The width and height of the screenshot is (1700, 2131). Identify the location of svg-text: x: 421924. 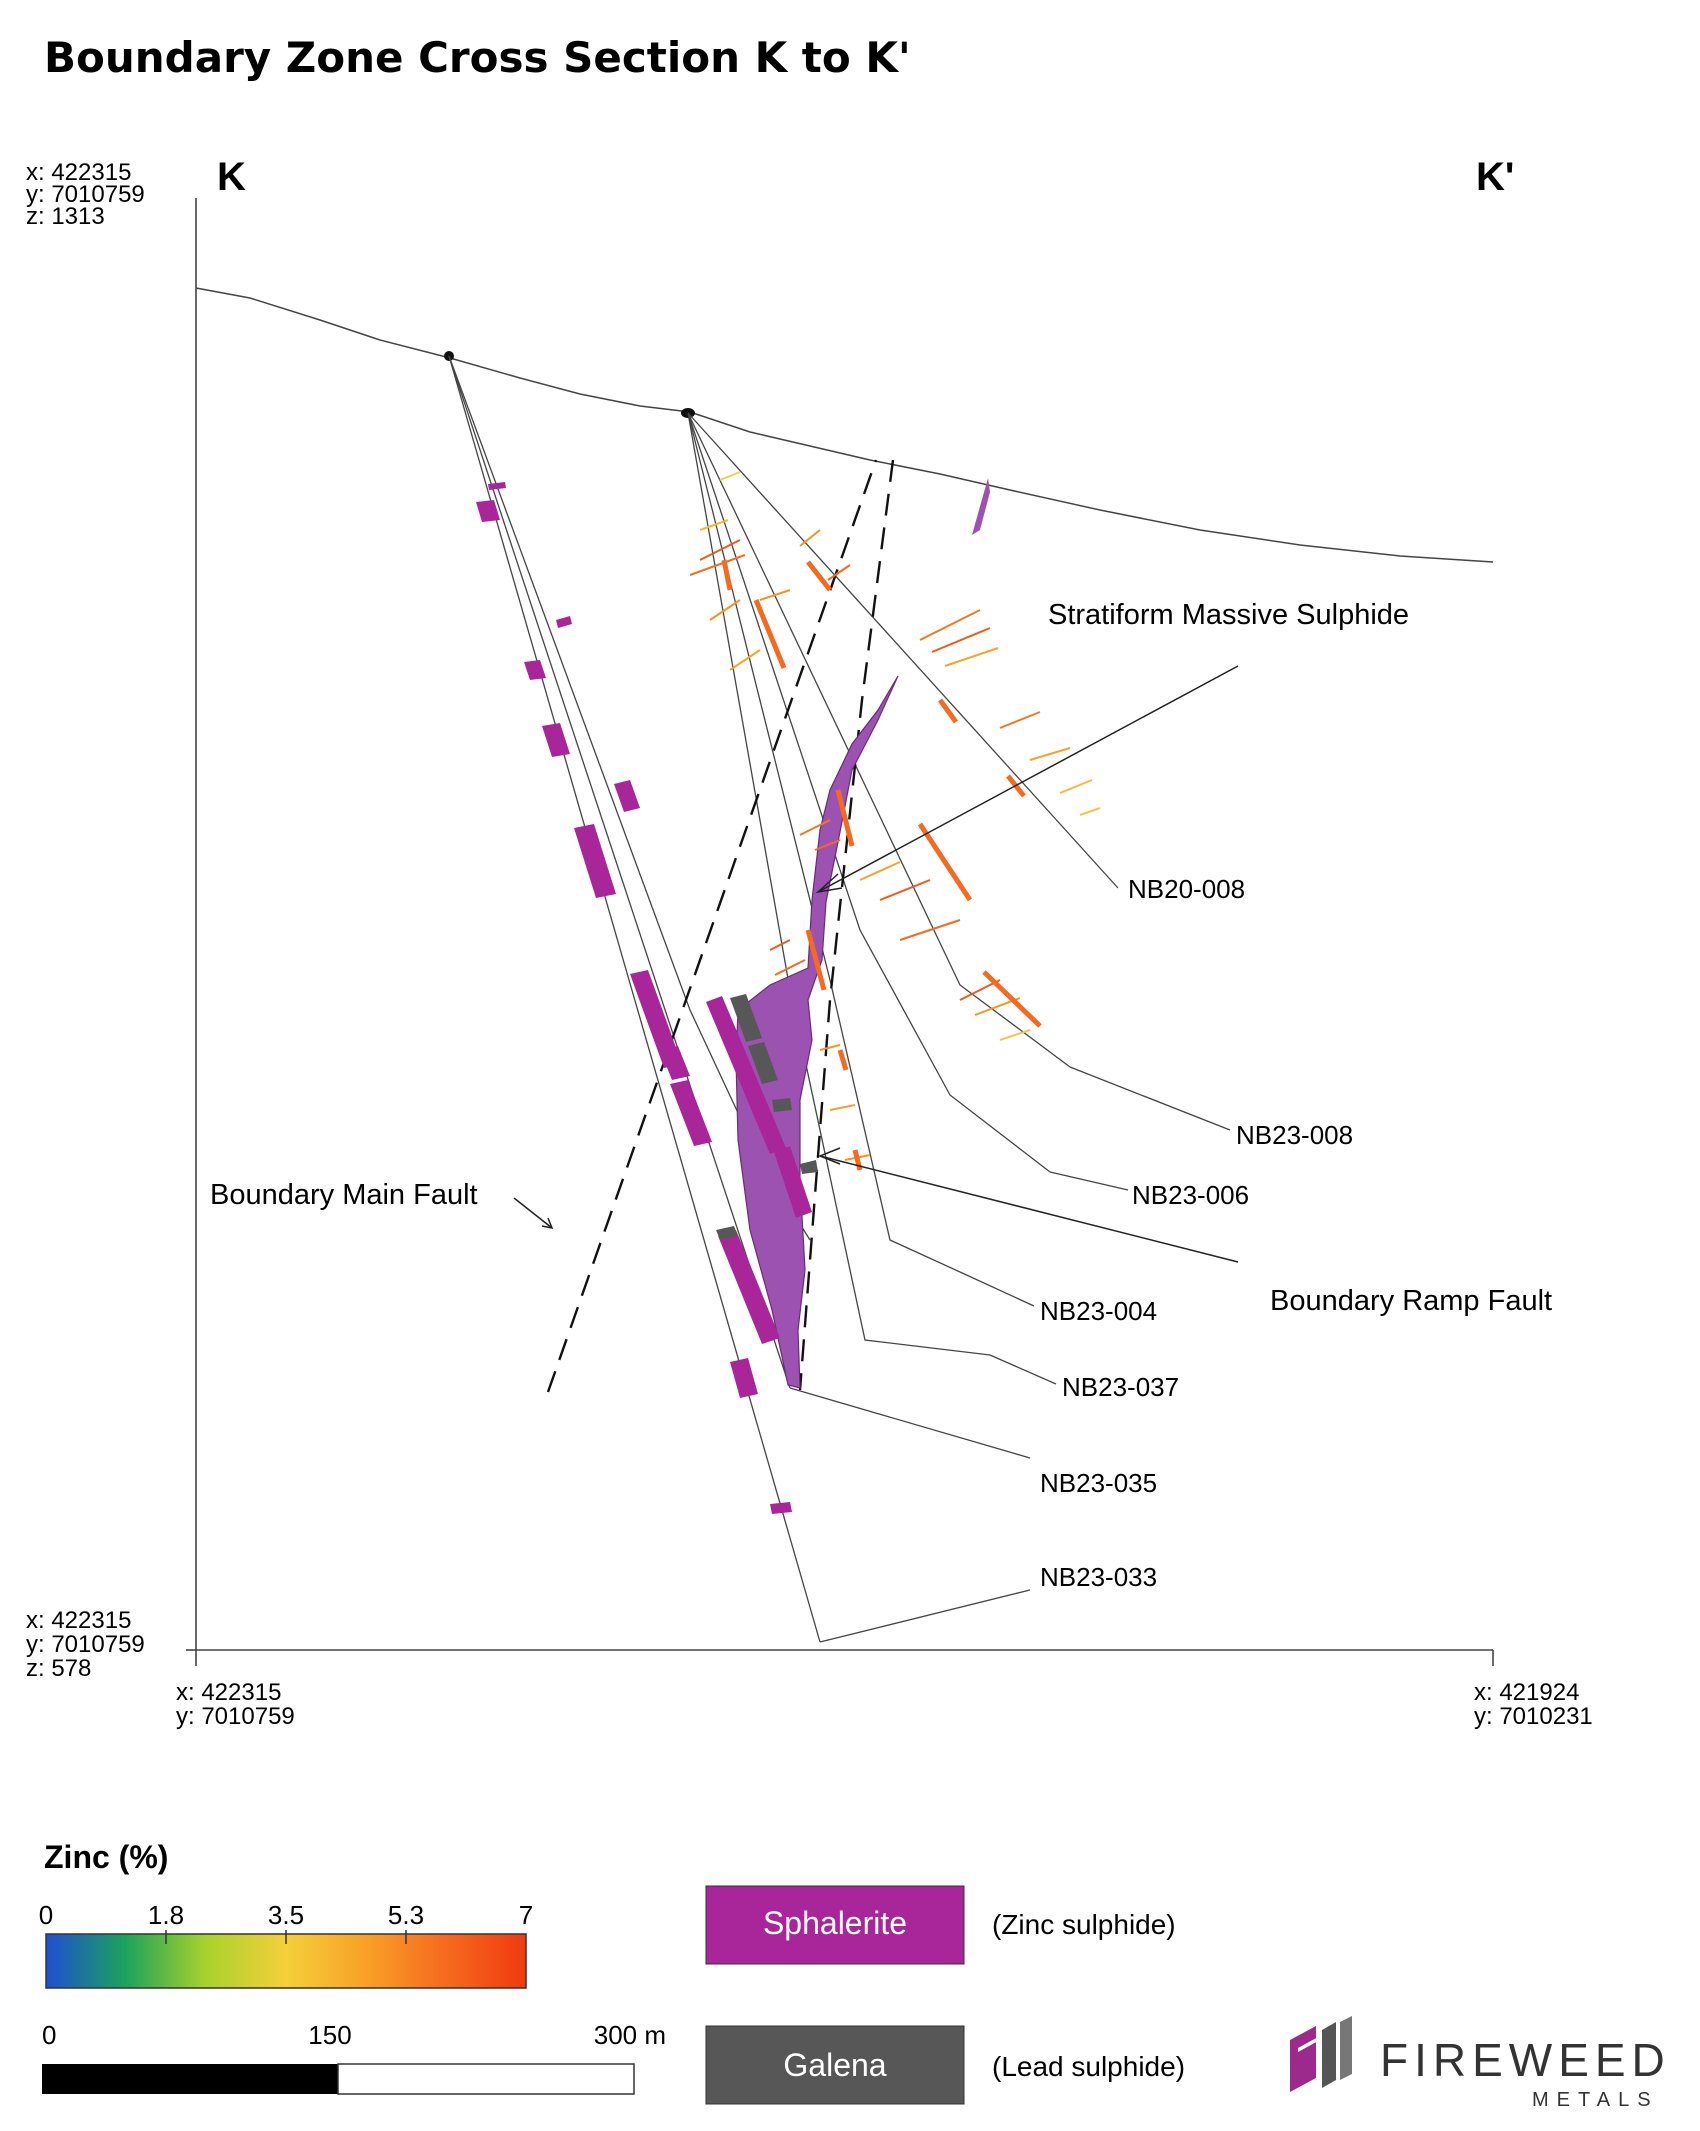
(1526, 1692).